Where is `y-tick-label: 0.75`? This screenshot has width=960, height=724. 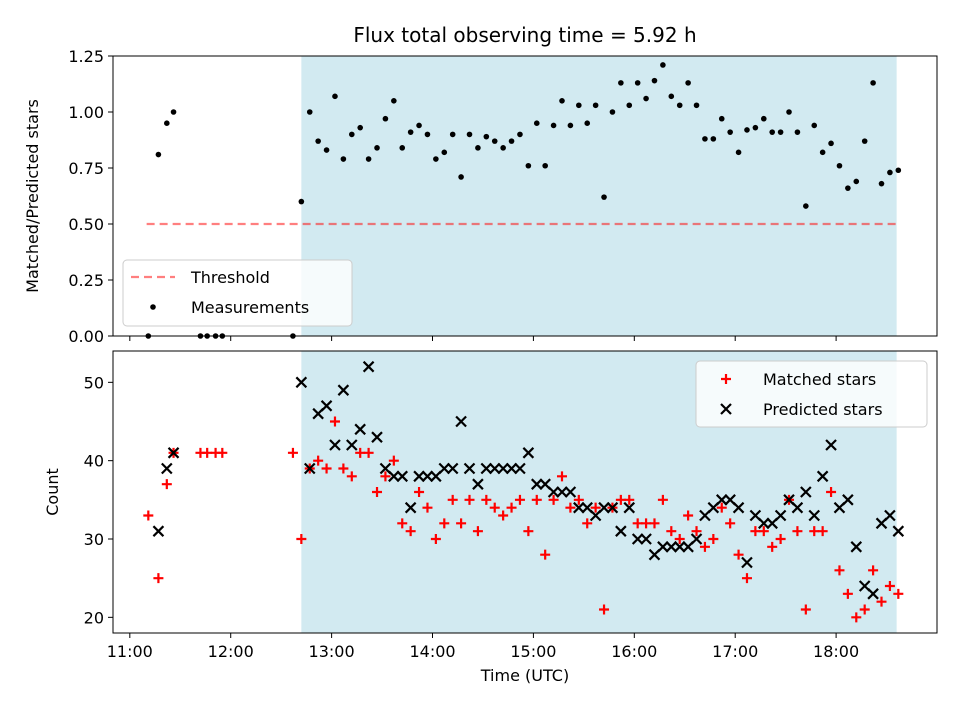 y-tick-label: 0.75 is located at coordinates (86, 168).